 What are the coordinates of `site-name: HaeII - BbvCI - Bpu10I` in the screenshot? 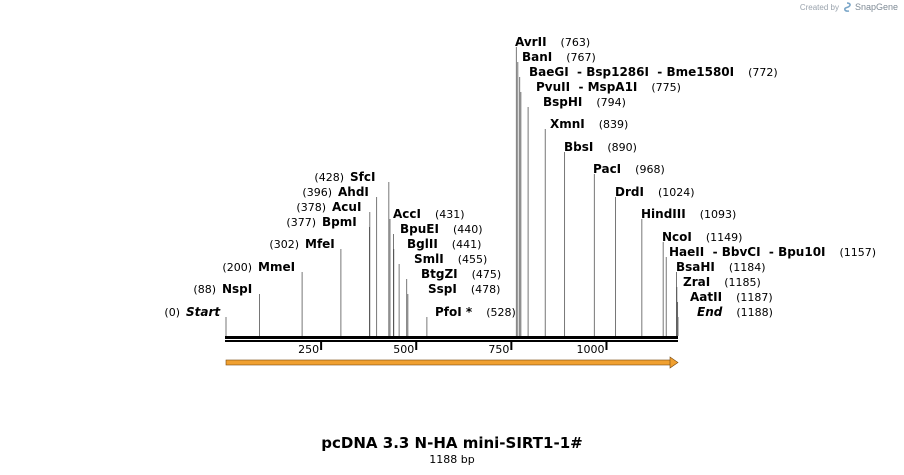 It's located at (747, 252).